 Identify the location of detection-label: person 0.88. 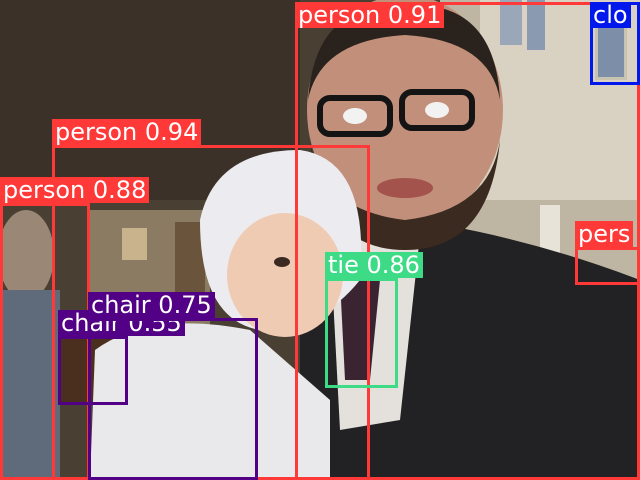
(75, 190).